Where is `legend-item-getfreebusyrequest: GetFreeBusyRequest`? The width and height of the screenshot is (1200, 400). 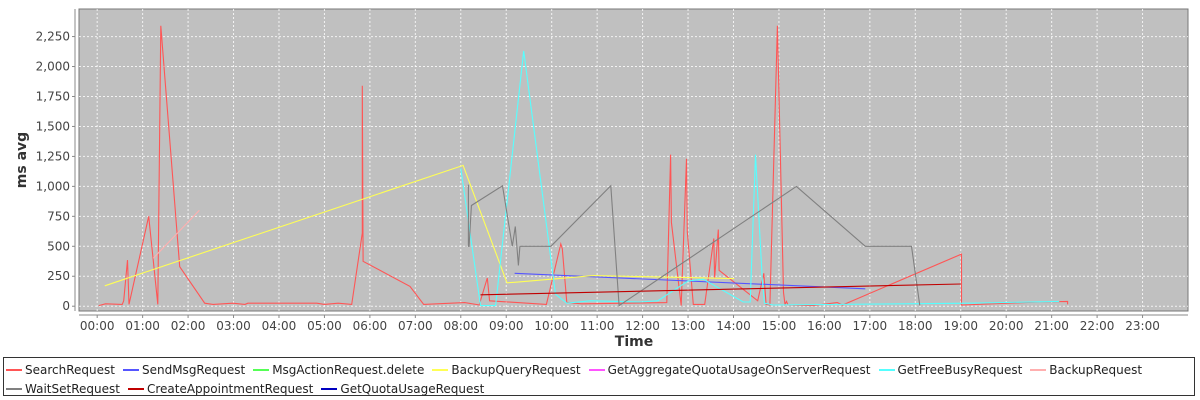
legend-item-getfreebusyrequest: GetFreeBusyRequest is located at coordinates (950, 370).